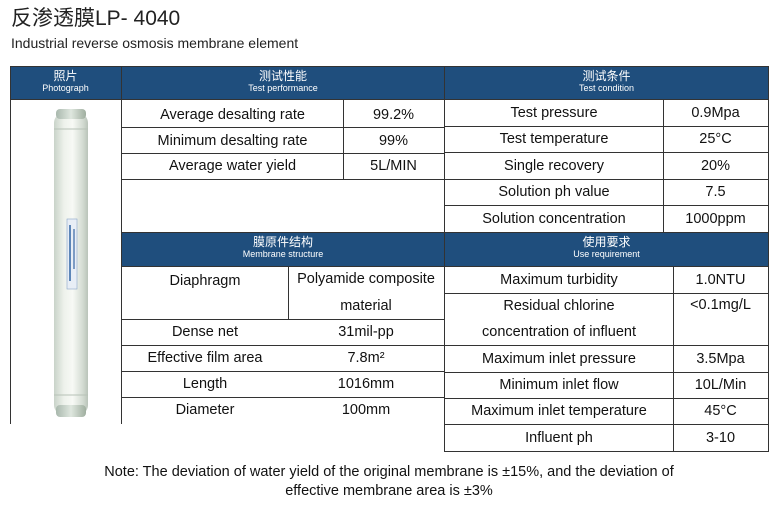 This screenshot has width=778, height=506. What do you see at coordinates (559, 279) in the screenshot?
I see `requirement-label-0: Maximum turbidity` at bounding box center [559, 279].